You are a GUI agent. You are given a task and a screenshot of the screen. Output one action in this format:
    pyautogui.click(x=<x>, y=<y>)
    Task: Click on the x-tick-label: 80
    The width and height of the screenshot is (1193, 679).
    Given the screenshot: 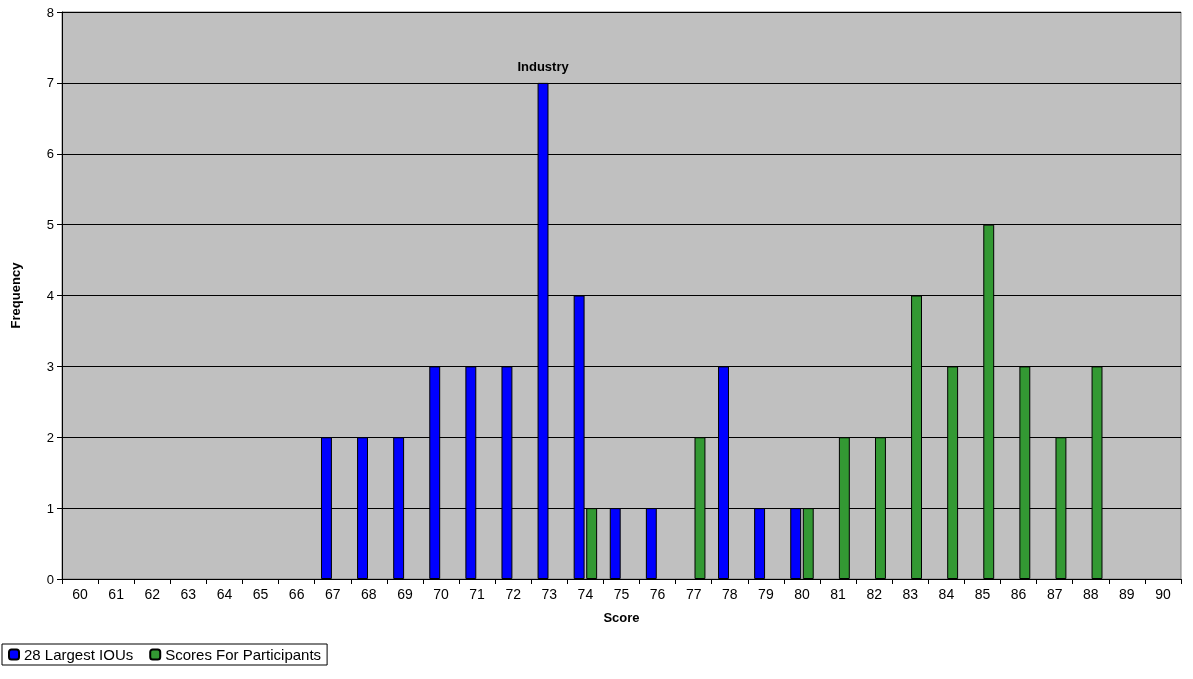 What is the action you would take?
    pyautogui.click(x=802, y=594)
    